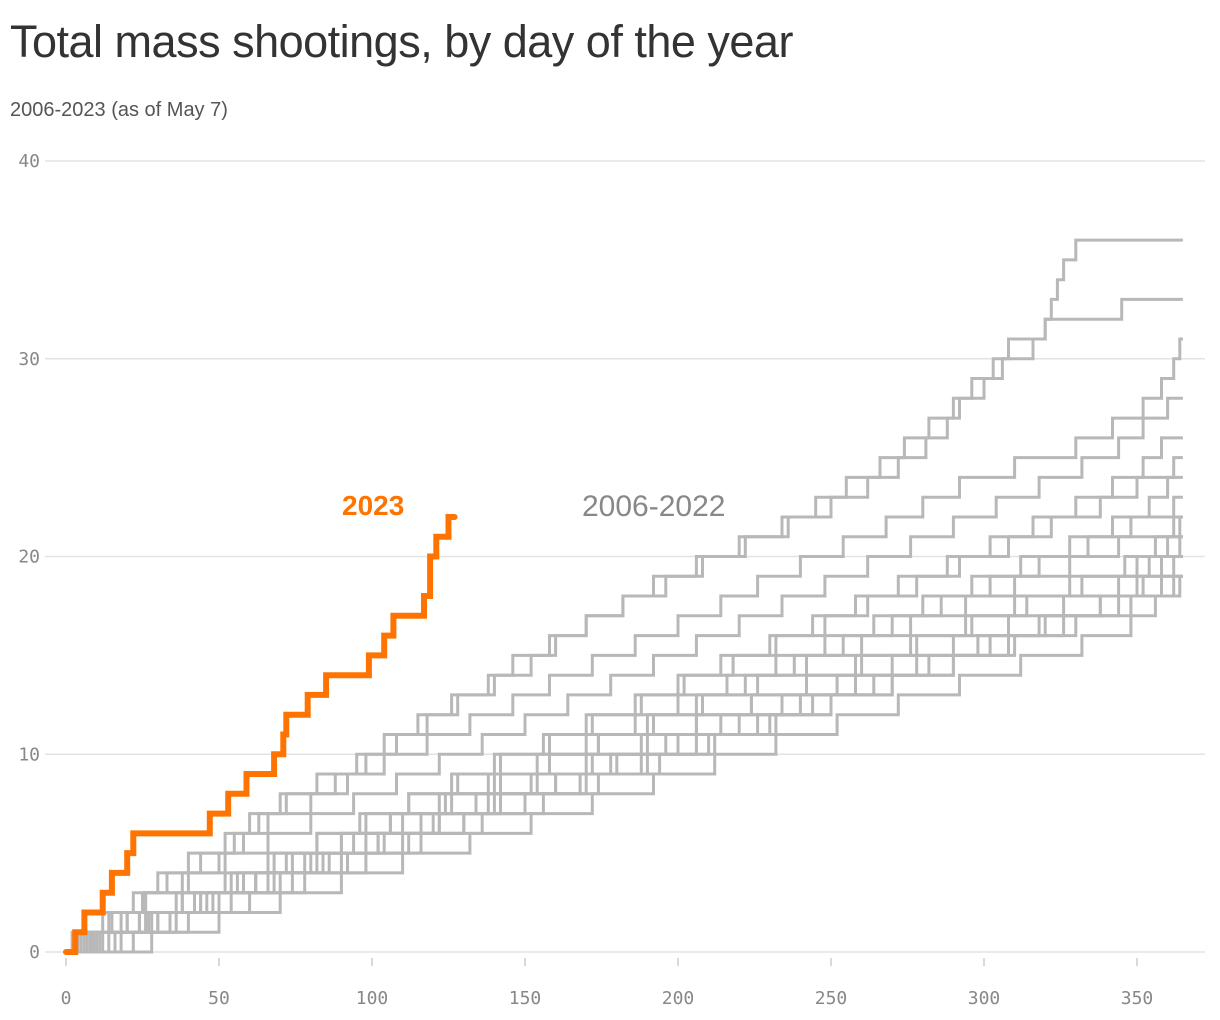 The height and width of the screenshot is (1020, 1220). I want to click on x-tick-label: 150, so click(525, 998).